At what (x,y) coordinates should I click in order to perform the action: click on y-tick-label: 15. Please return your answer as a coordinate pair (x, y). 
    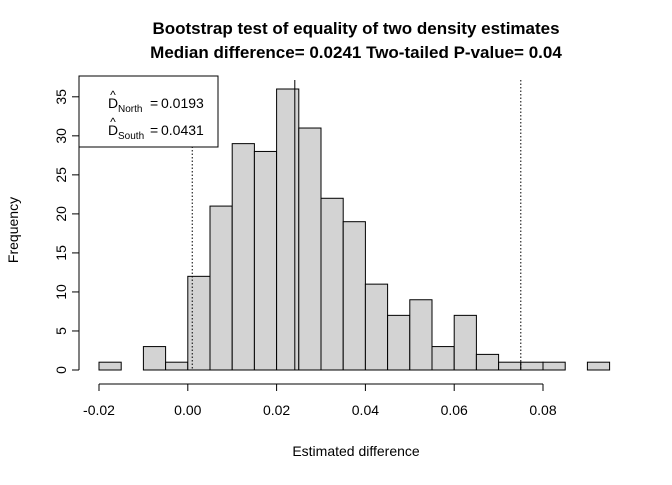
    Looking at the image, I should click on (61, 253).